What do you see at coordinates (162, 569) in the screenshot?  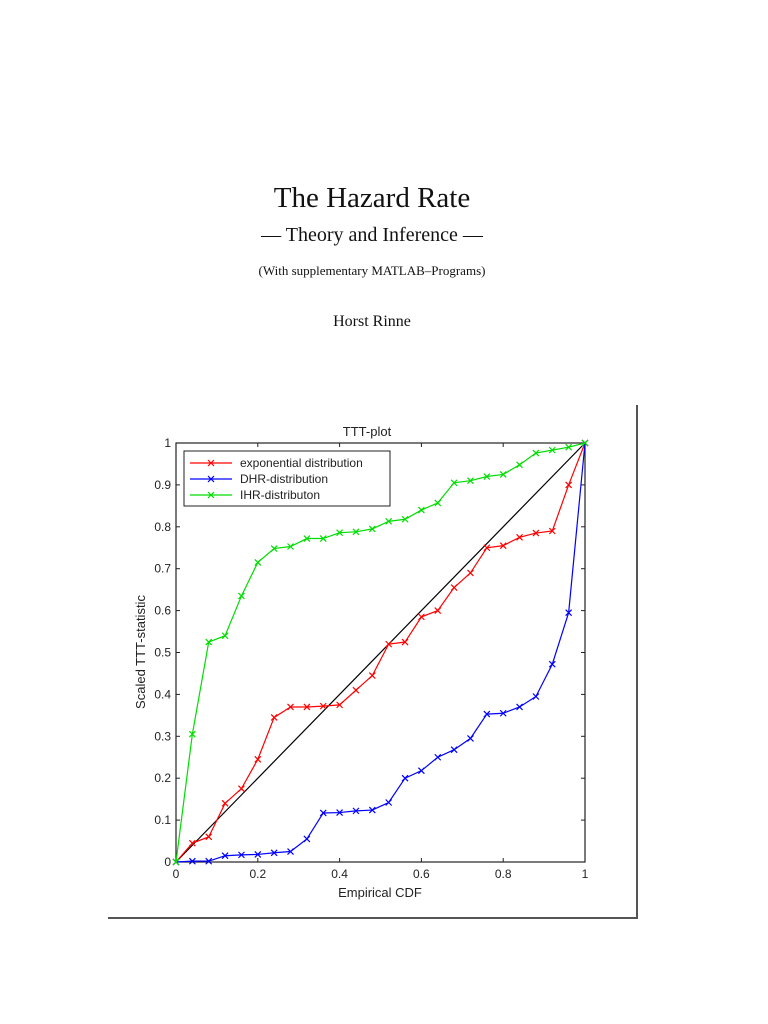 I see `y-tick-label: 0.7` at bounding box center [162, 569].